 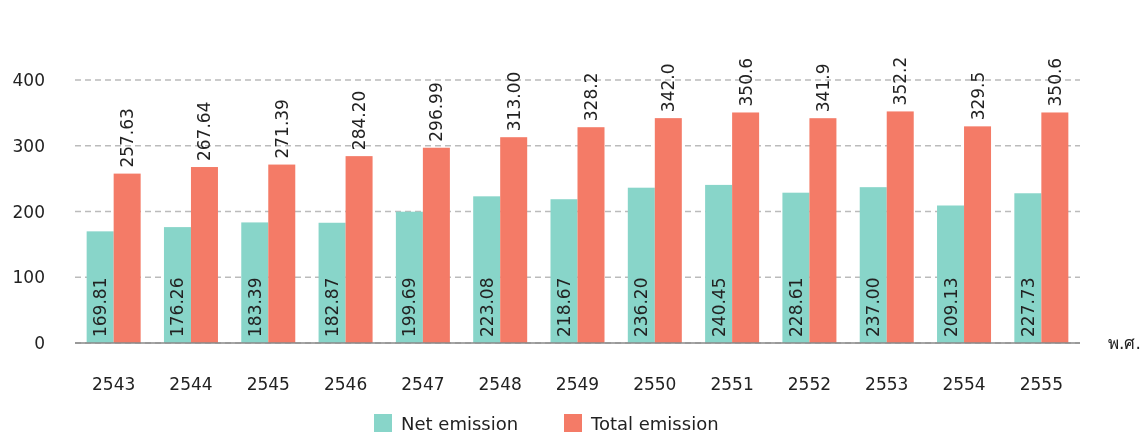 I want to click on data-label: 237.00, so click(x=873, y=307).